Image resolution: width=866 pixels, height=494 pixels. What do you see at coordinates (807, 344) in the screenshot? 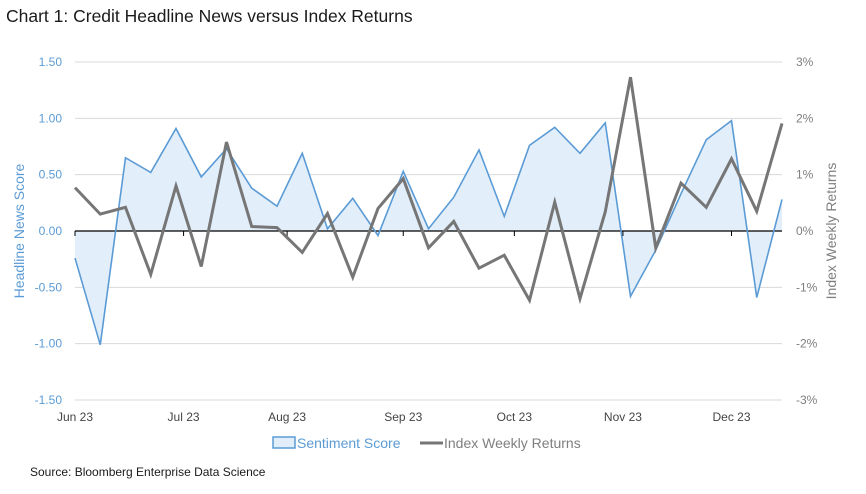
I see `right-tick-label: -2%` at bounding box center [807, 344].